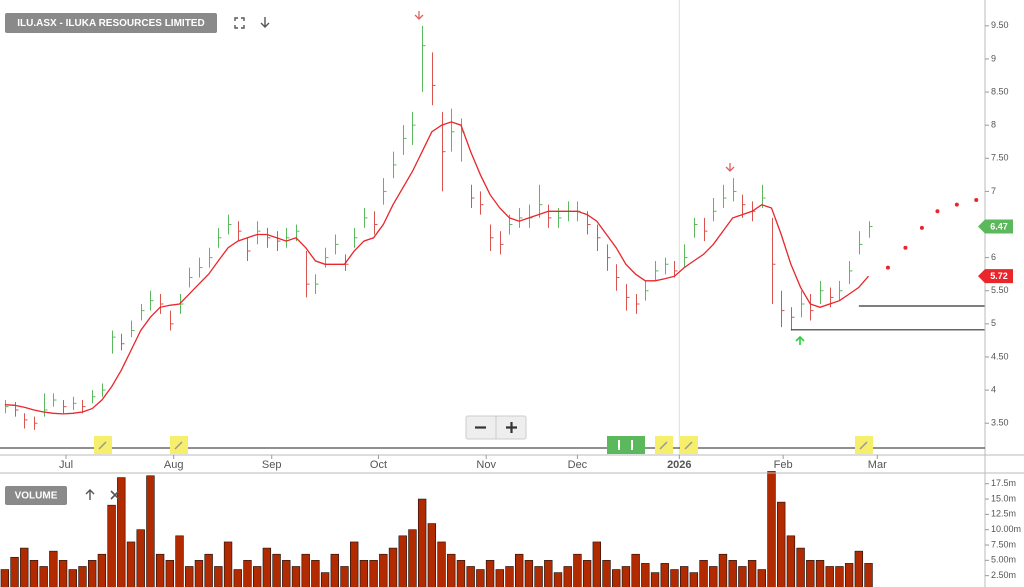 Image resolution: width=1024 pixels, height=587 pixels. Describe the element at coordinates (800, 340) in the screenshot. I see `buy-arrow` at that location.